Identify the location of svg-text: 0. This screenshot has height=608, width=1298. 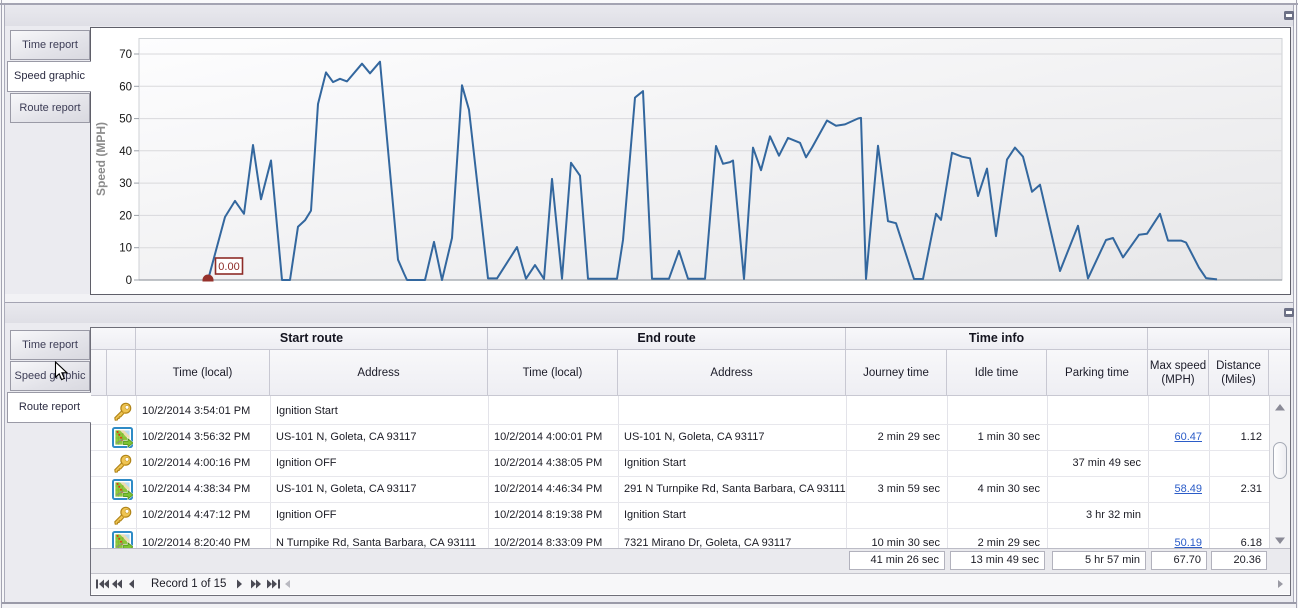
(129, 281).